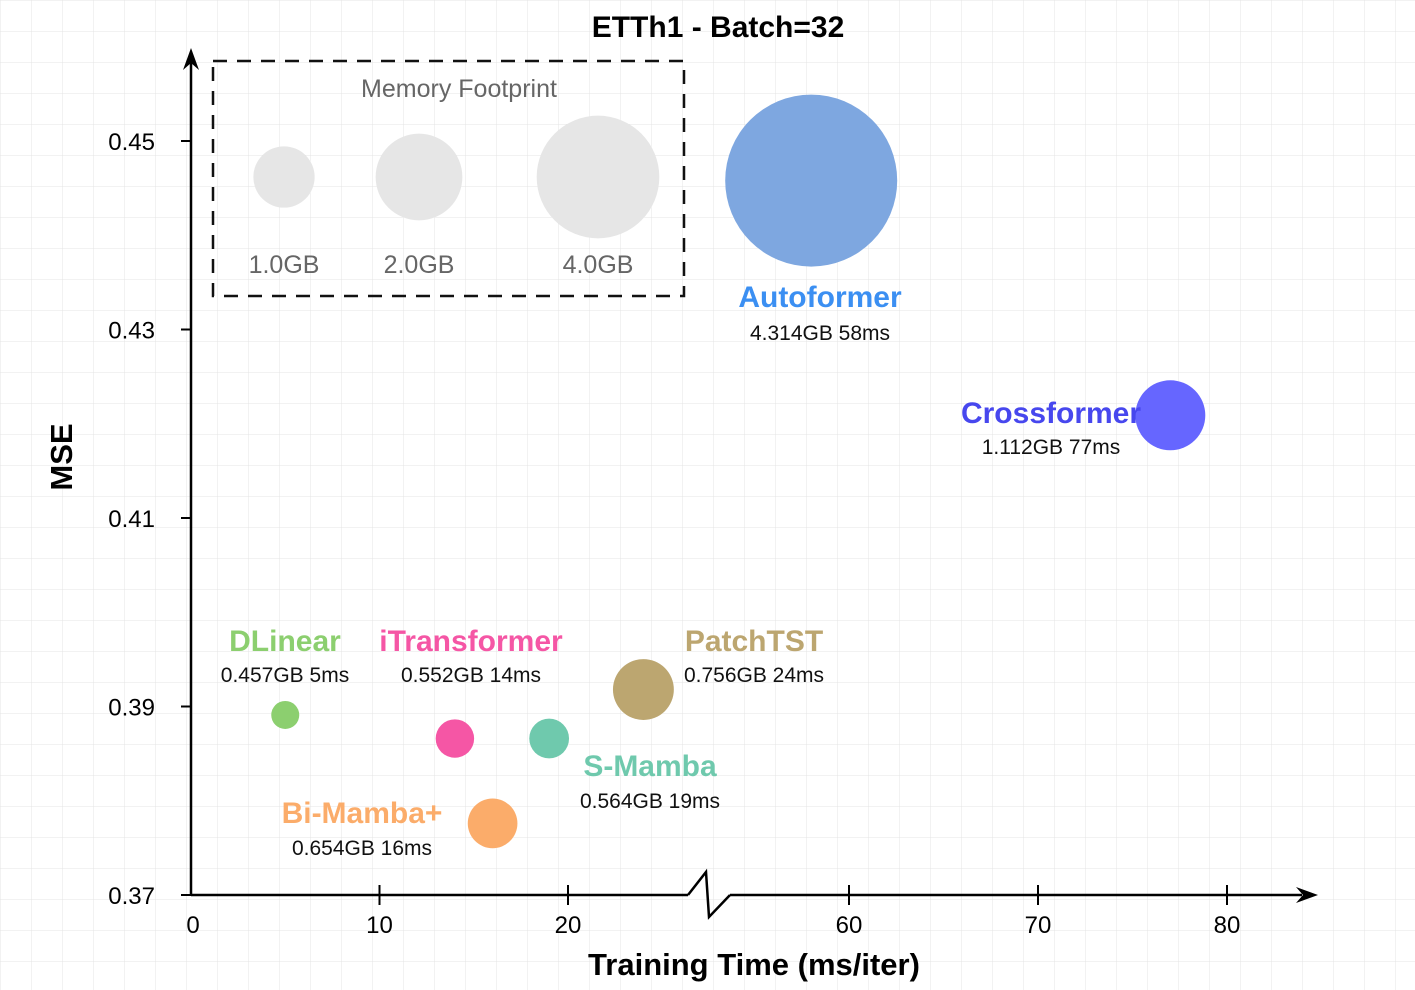 The image size is (1415, 990). What do you see at coordinates (285, 641) in the screenshot?
I see `model-name-label: DLinear` at bounding box center [285, 641].